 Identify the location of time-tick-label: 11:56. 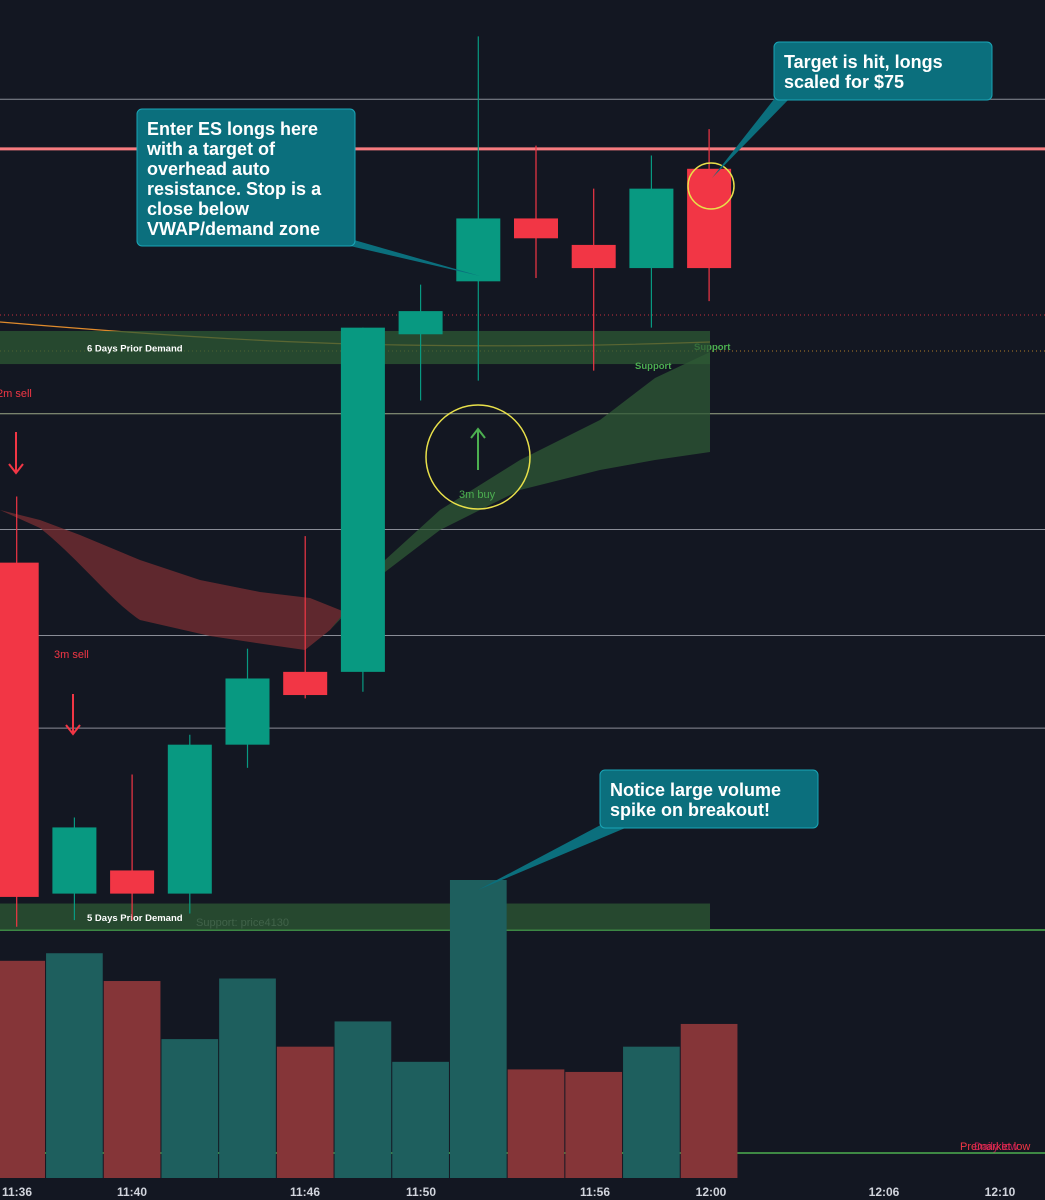
(595, 1192).